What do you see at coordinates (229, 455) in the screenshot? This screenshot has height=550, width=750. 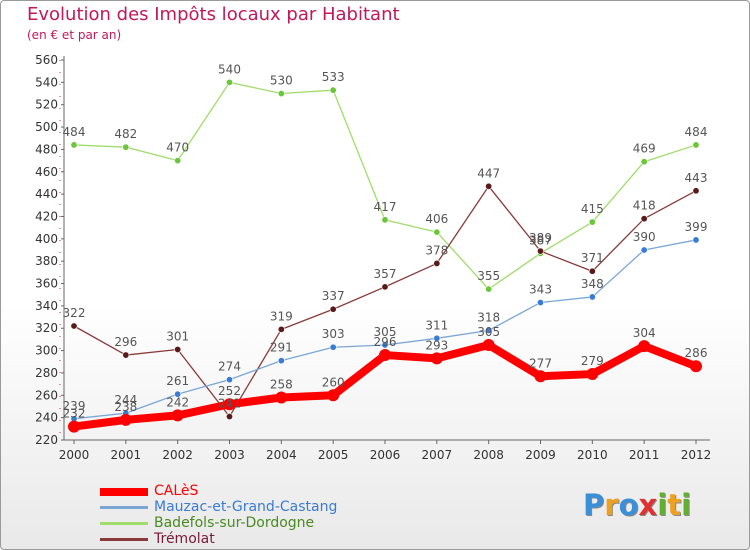 I see `x-tick-label: 2003` at bounding box center [229, 455].